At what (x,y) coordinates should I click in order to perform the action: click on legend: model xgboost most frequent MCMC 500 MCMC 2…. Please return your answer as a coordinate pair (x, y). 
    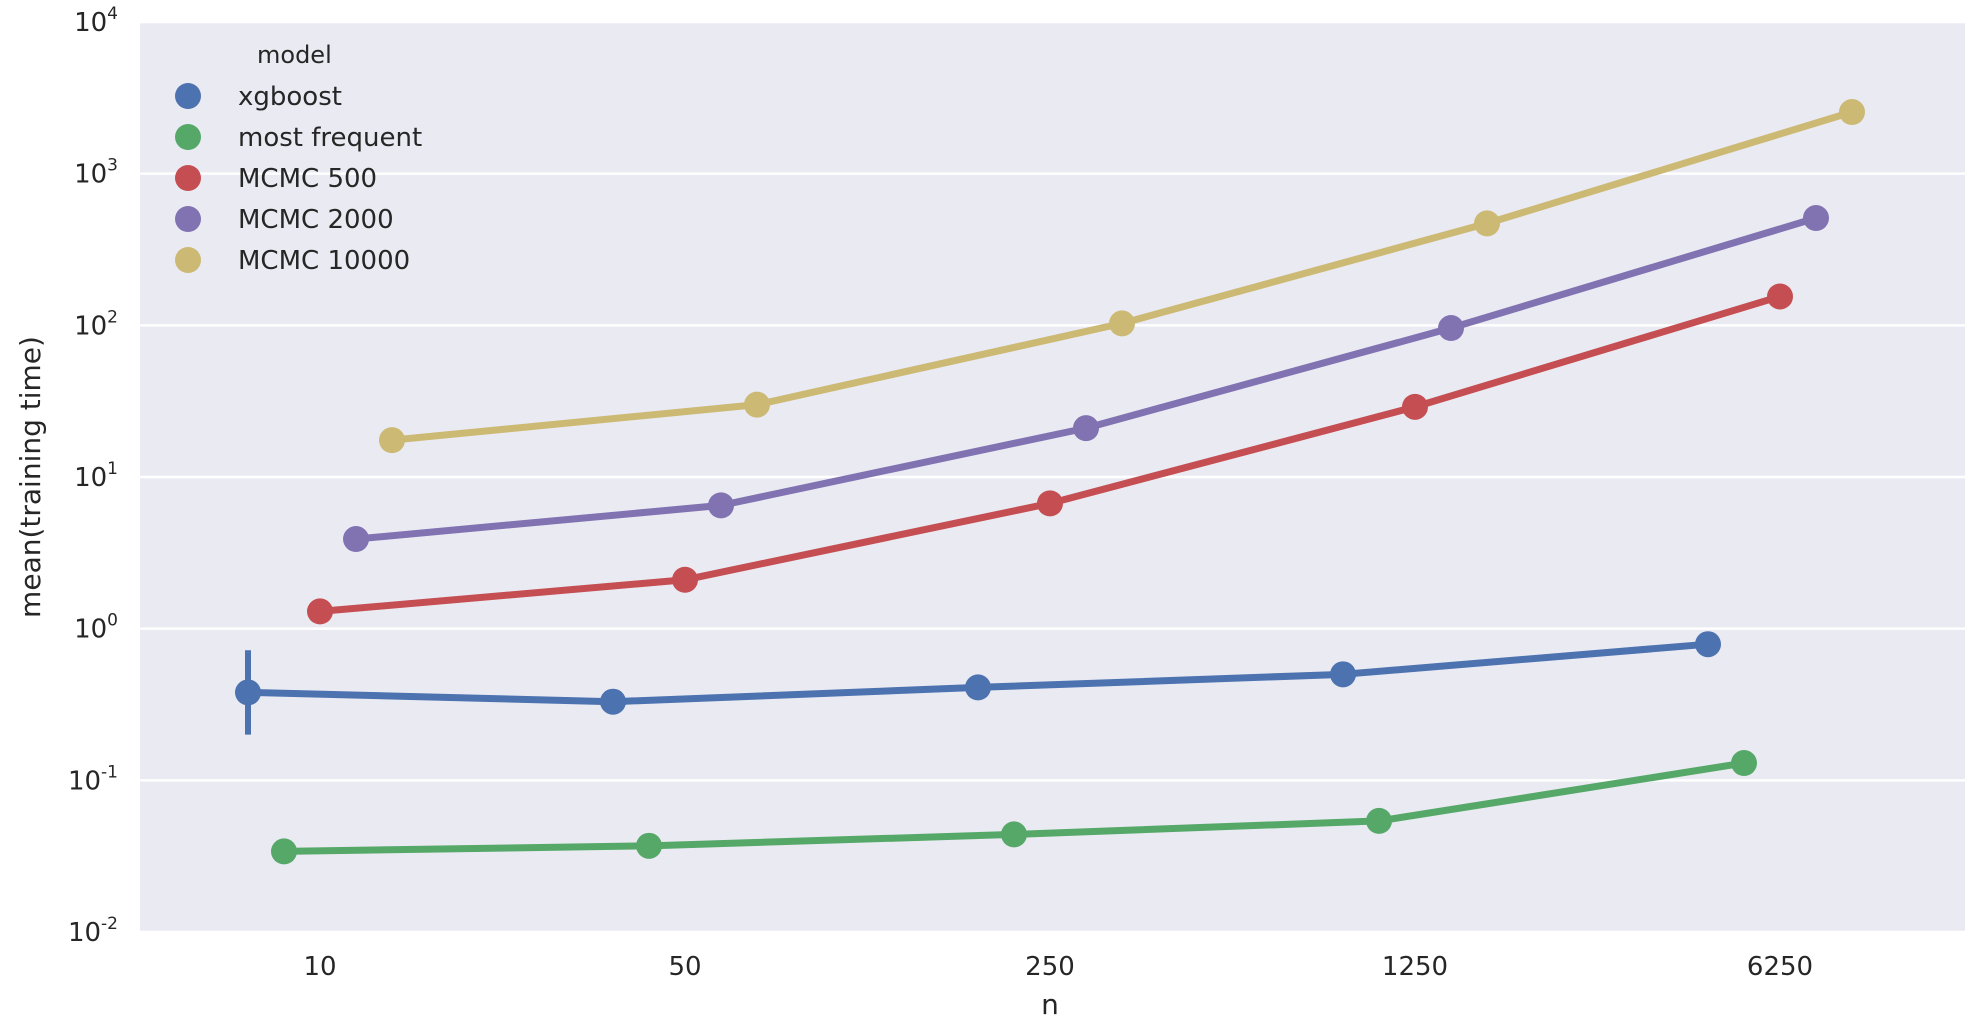
    Looking at the image, I should click on (298, 158).